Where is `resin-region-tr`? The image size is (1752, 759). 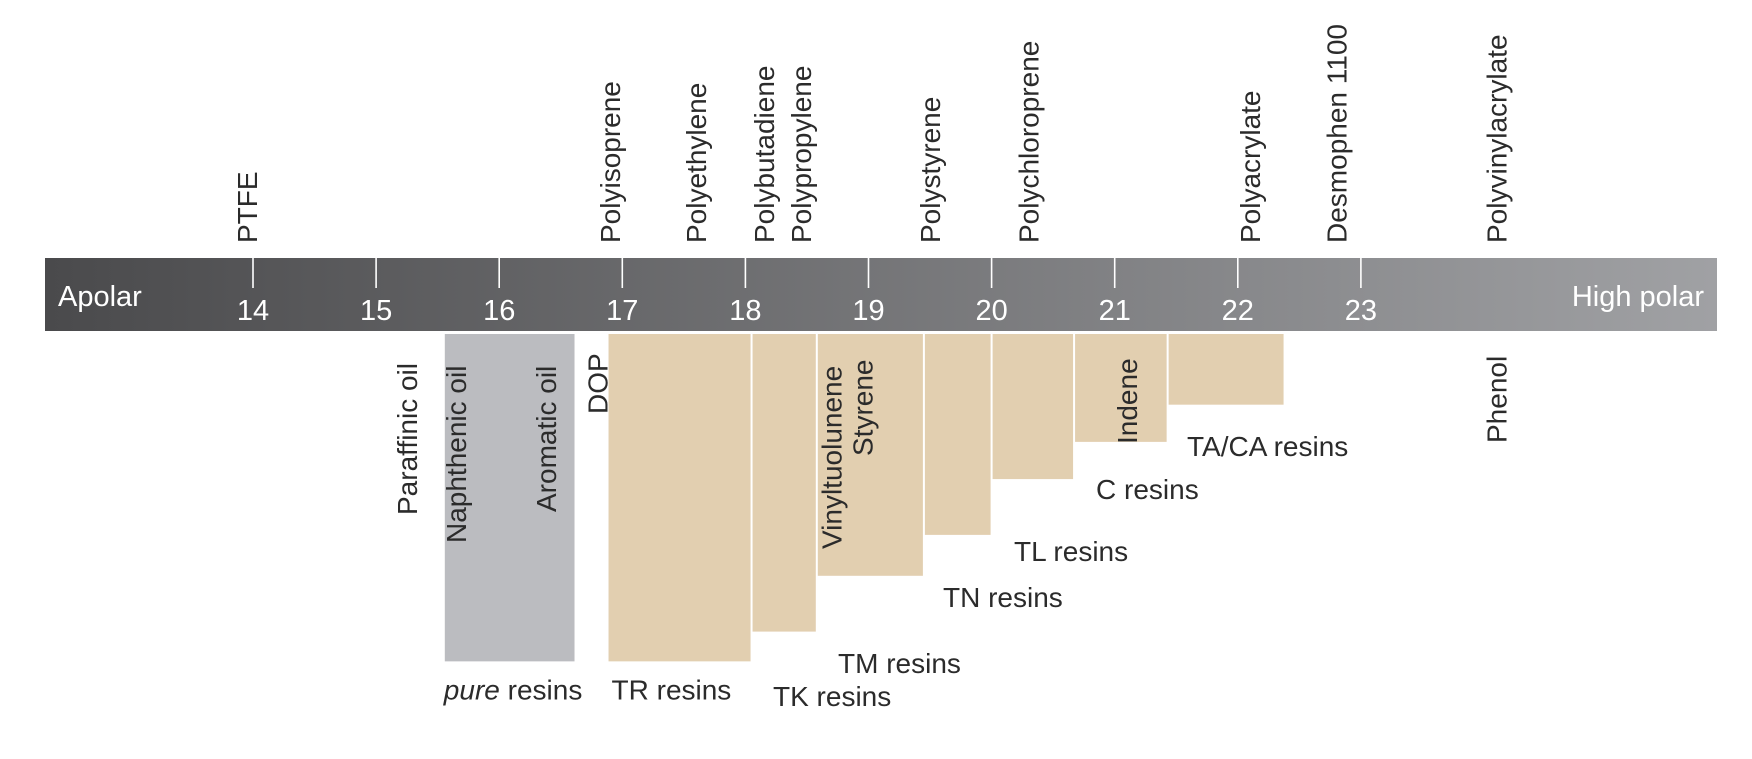
resin-region-tr is located at coordinates (679, 498).